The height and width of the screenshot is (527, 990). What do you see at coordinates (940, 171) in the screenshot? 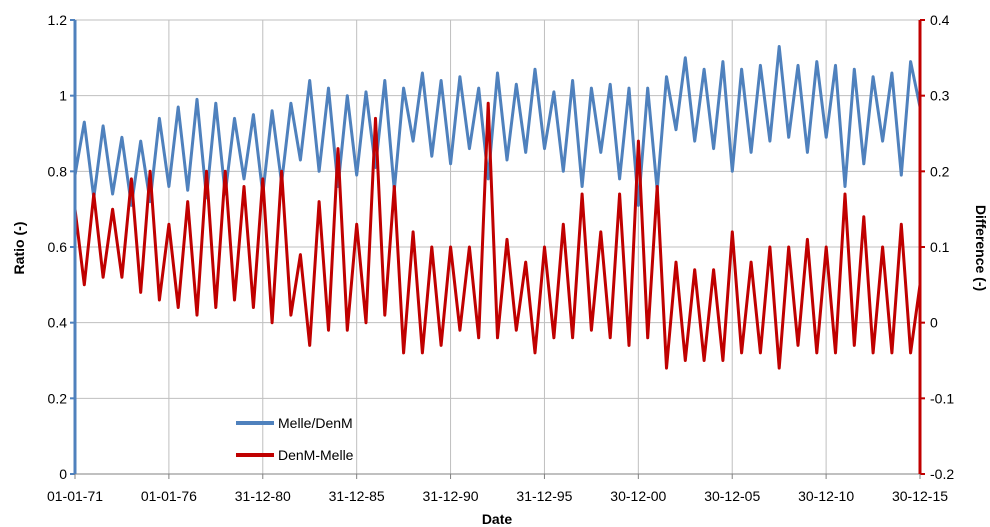
I see `right-y-tick-label: 0.2` at bounding box center [940, 171].